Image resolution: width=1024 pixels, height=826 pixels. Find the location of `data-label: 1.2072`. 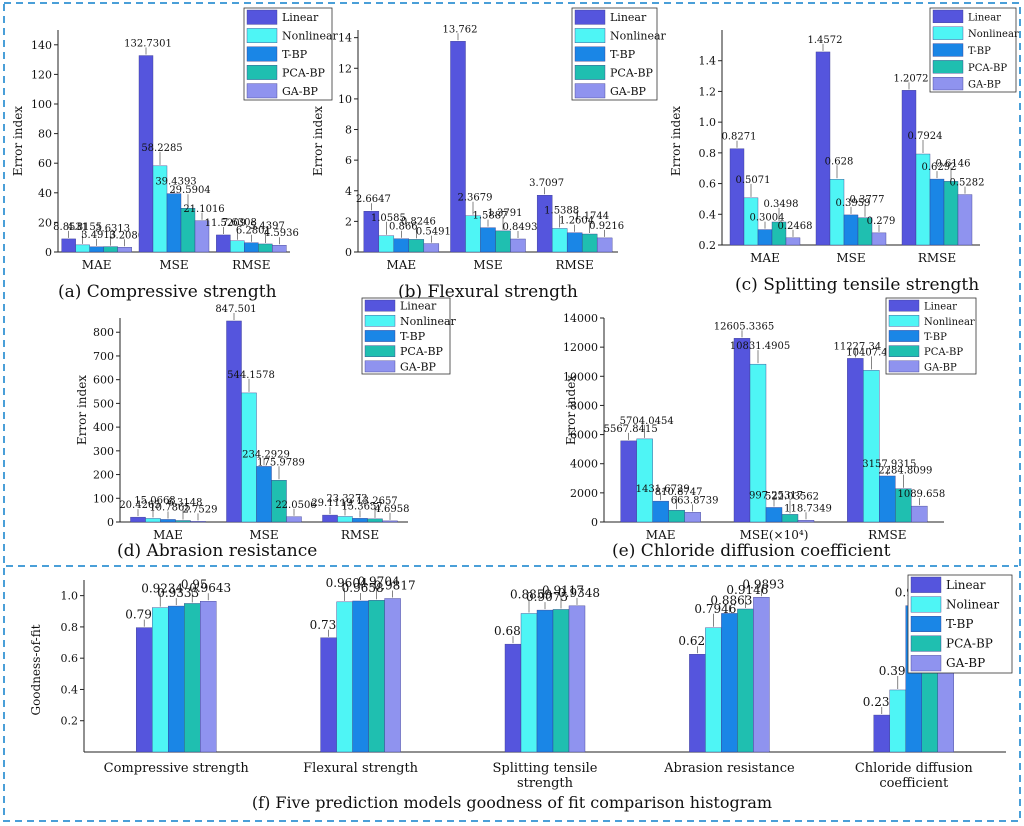

data-label: 1.2072 is located at coordinates (911, 78).